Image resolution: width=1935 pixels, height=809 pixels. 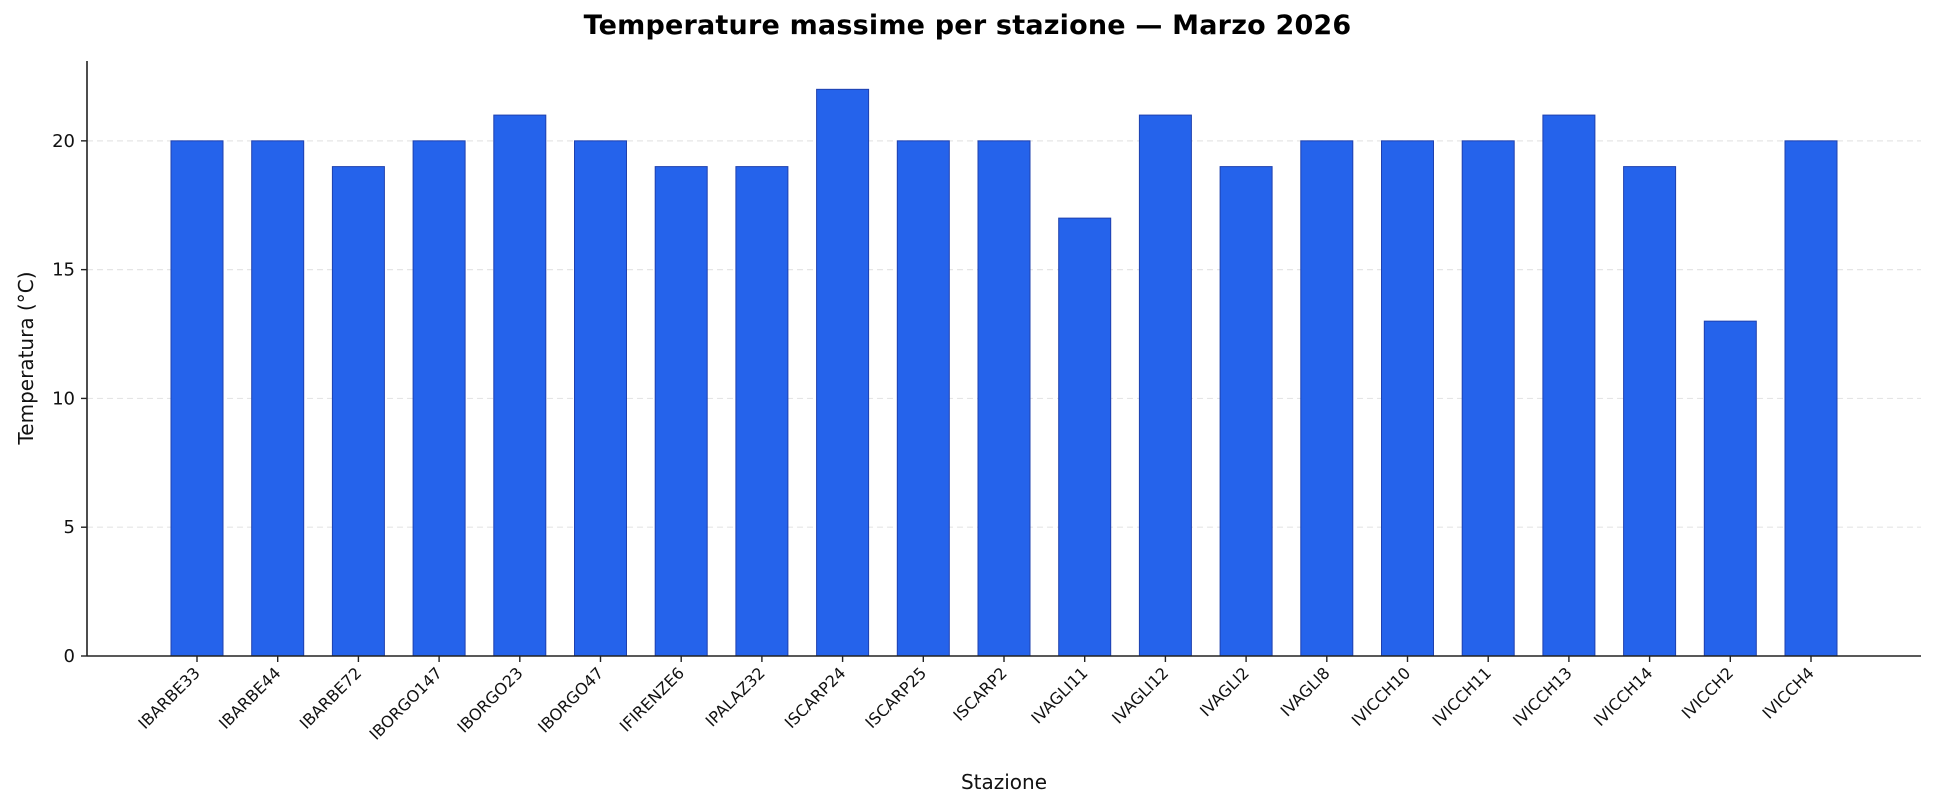 I want to click on x-tick-label: IVICCH4, so click(x=1787, y=692).